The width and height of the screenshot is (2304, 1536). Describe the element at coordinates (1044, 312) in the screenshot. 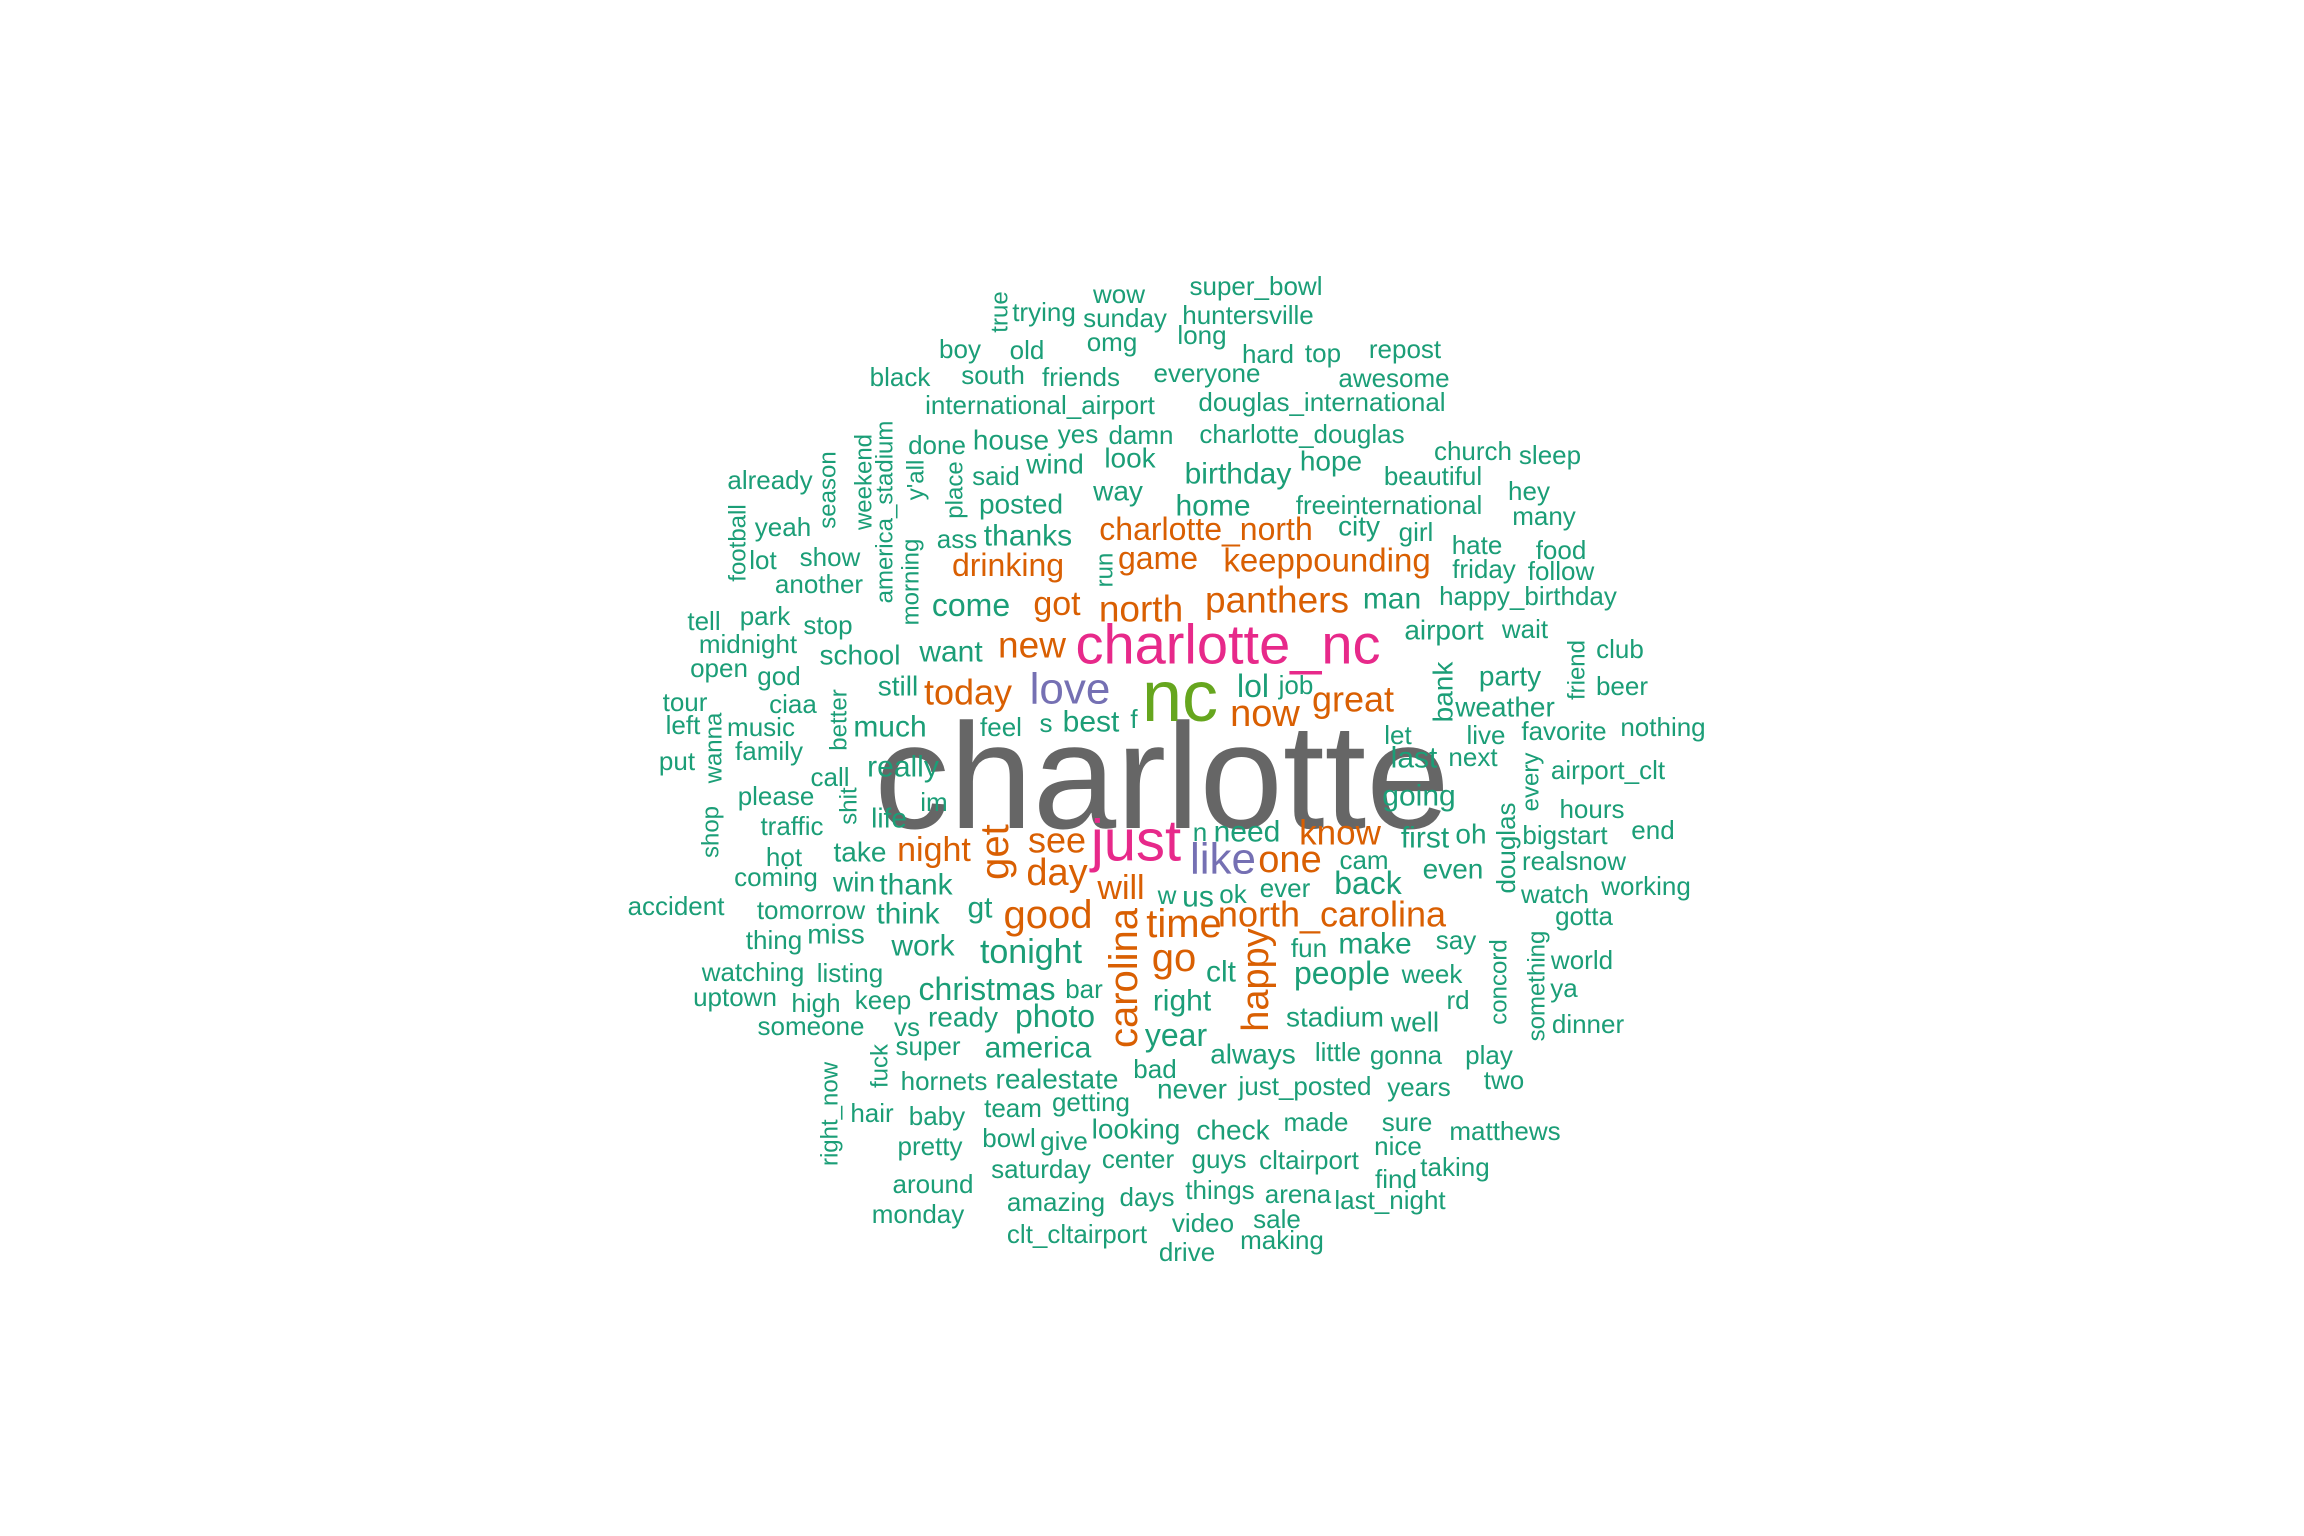

I see `word-trying: trying` at that location.